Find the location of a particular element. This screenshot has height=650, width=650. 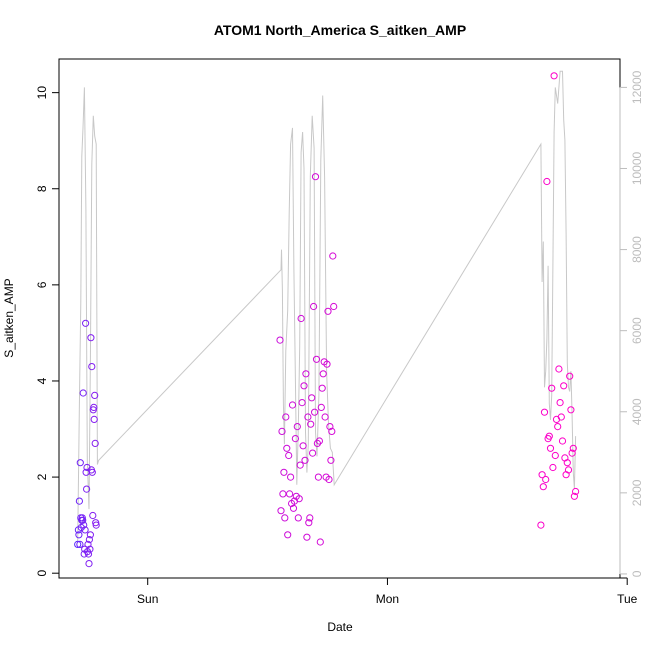

x-axis-label: Date is located at coordinates (340, 627).